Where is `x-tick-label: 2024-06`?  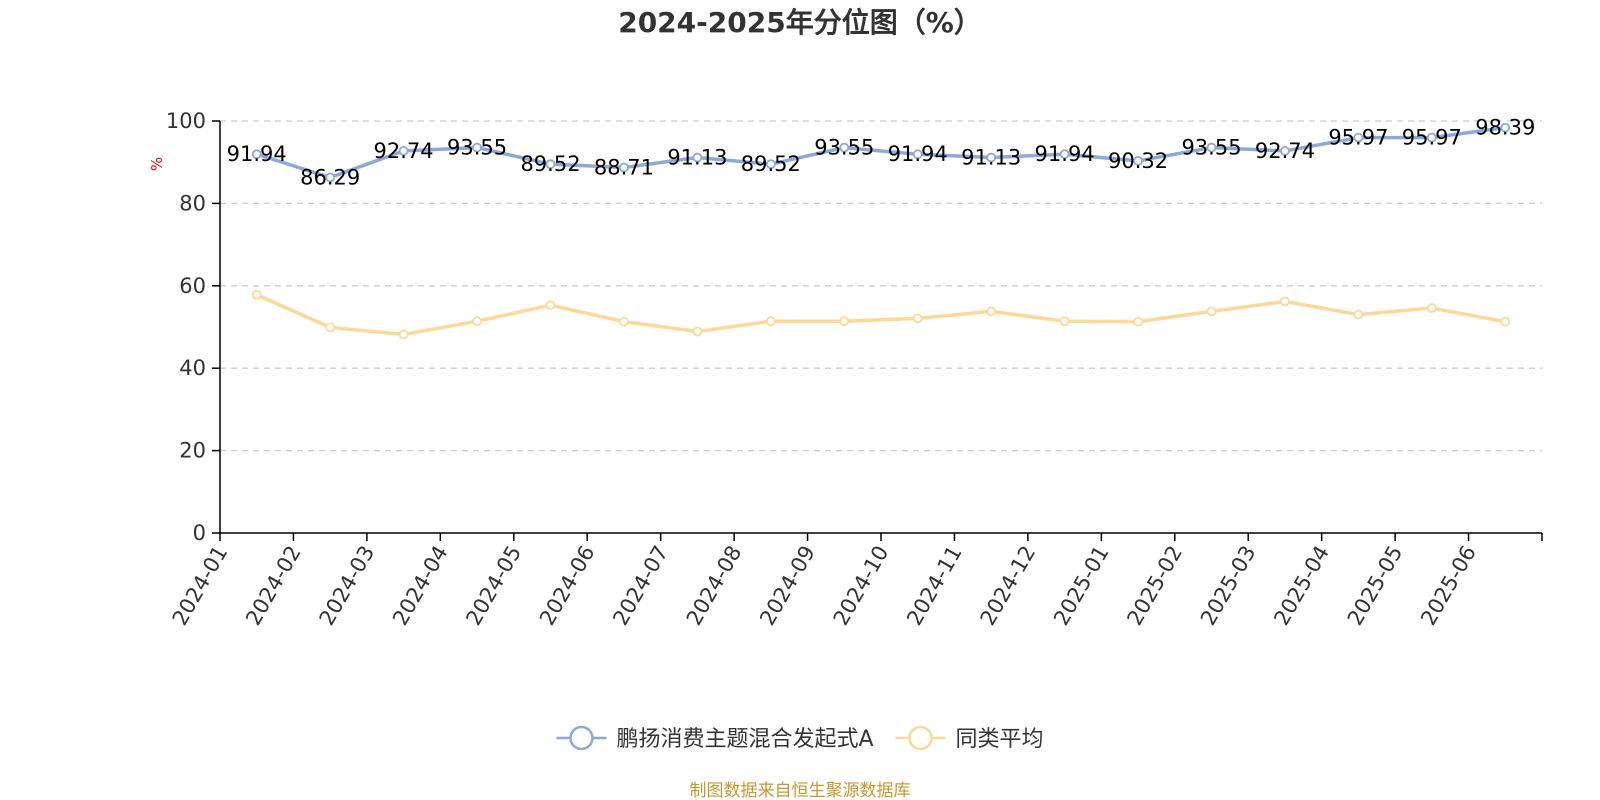 x-tick-label: 2024-06 is located at coordinates (567, 586).